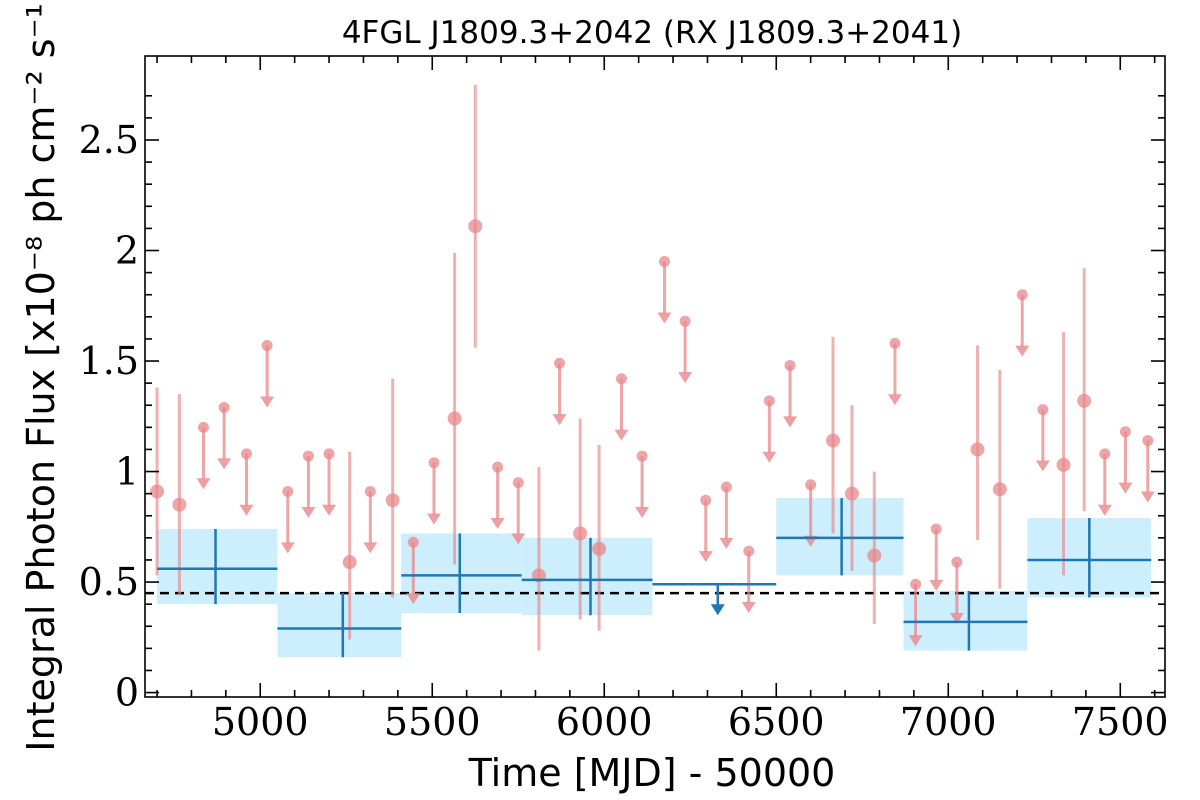 The height and width of the screenshot is (800, 1200). What do you see at coordinates (948, 722) in the screenshot?
I see `x-tick-label: 7000` at bounding box center [948, 722].